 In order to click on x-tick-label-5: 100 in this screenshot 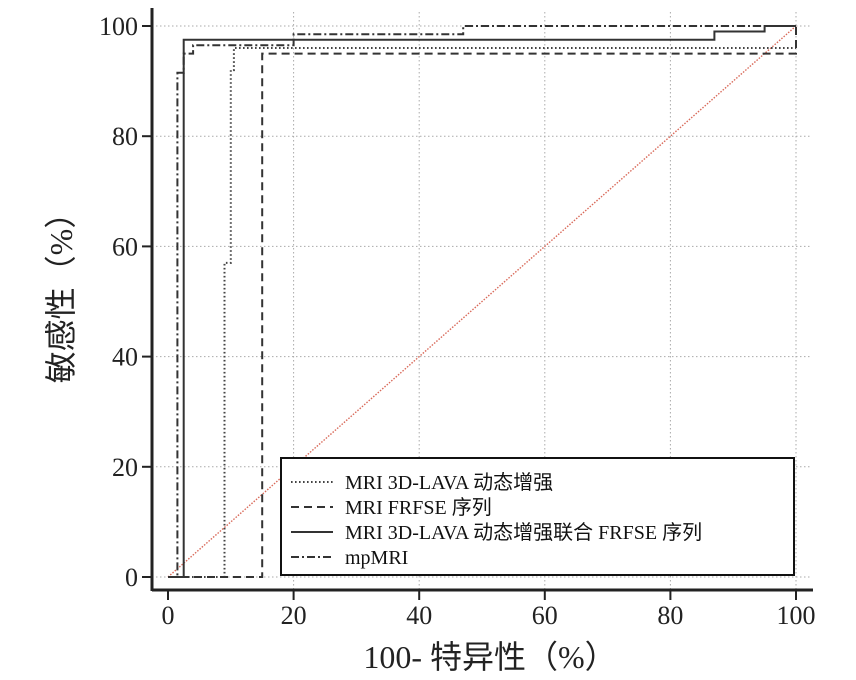, I will do `click(796, 615)`.